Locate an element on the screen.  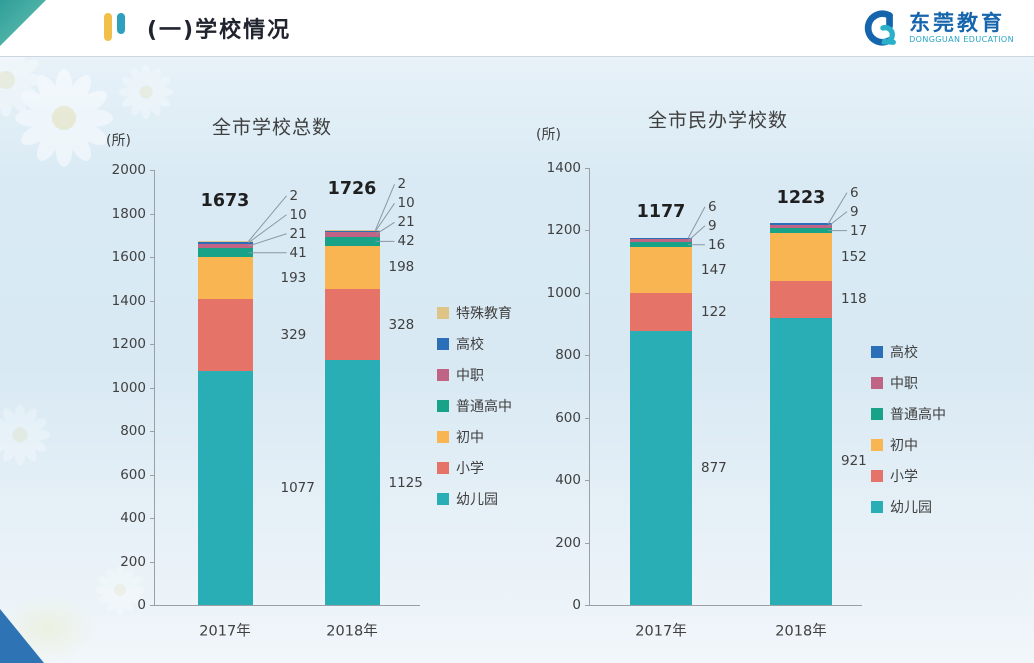
y-tick-label: 2000 is located at coordinates (128, 170).